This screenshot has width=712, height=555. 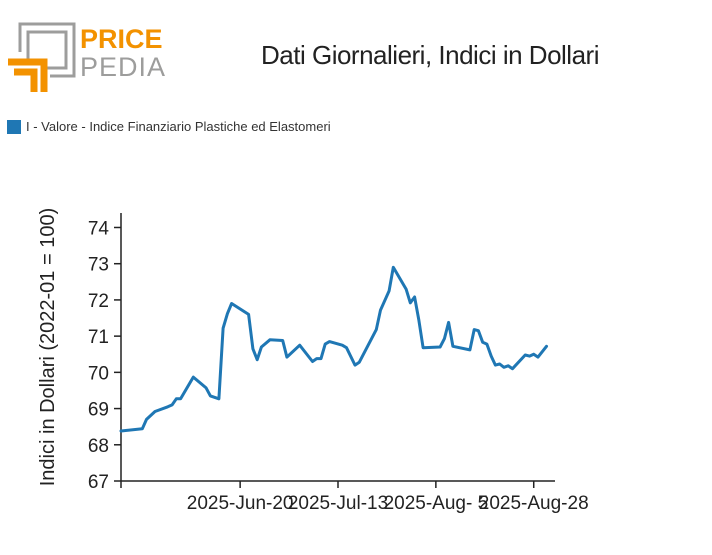 I want to click on logo-text-pedia: PEDIA, so click(x=123, y=67).